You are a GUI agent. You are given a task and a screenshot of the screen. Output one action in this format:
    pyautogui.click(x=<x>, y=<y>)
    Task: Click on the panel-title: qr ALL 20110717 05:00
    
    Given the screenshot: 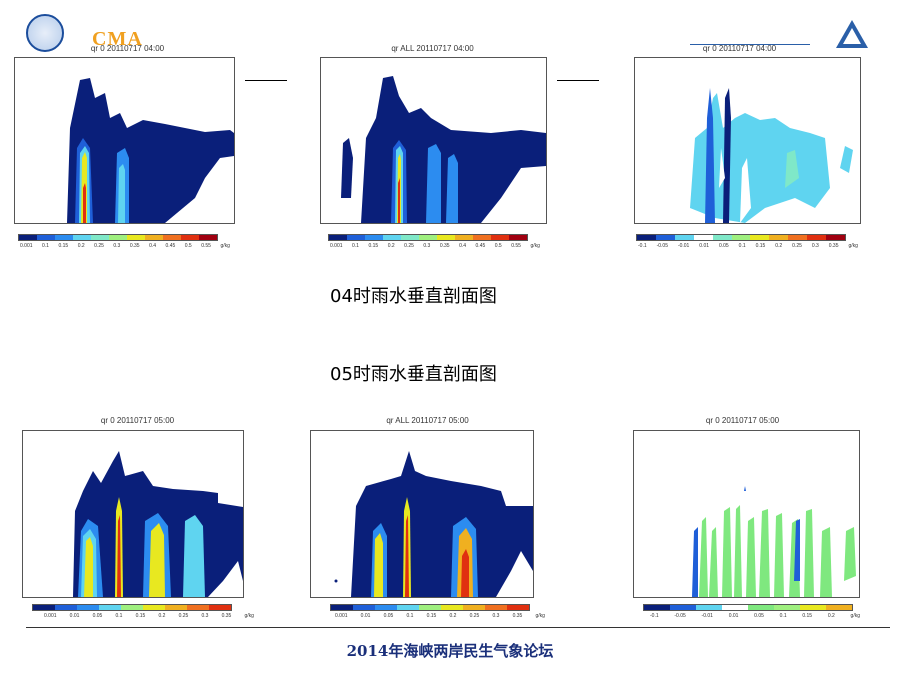 What is the action you would take?
    pyautogui.click(x=427, y=420)
    